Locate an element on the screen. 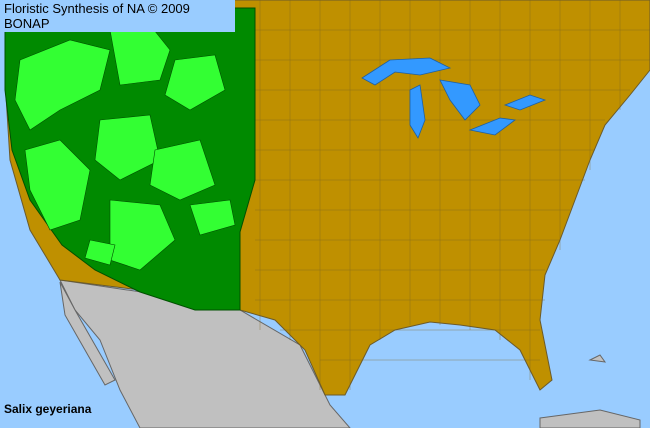  great-lakes is located at coordinates (454, 98).